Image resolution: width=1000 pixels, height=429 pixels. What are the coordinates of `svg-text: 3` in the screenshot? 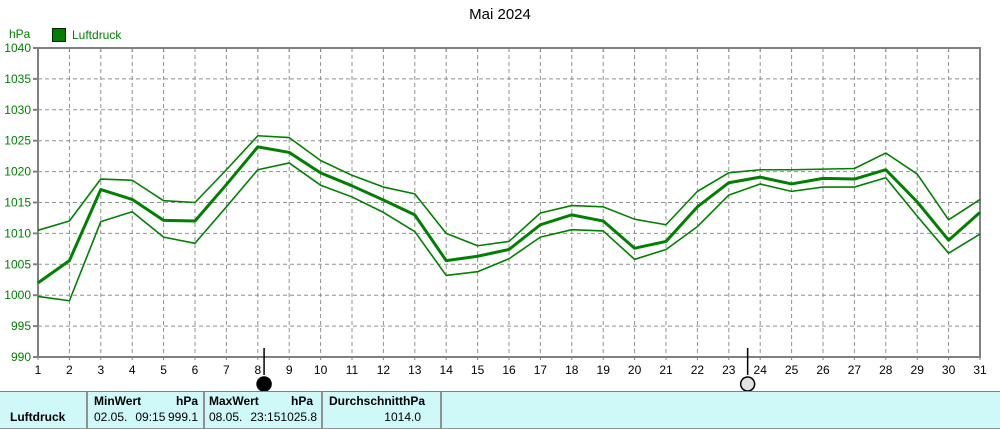 It's located at (100, 370).